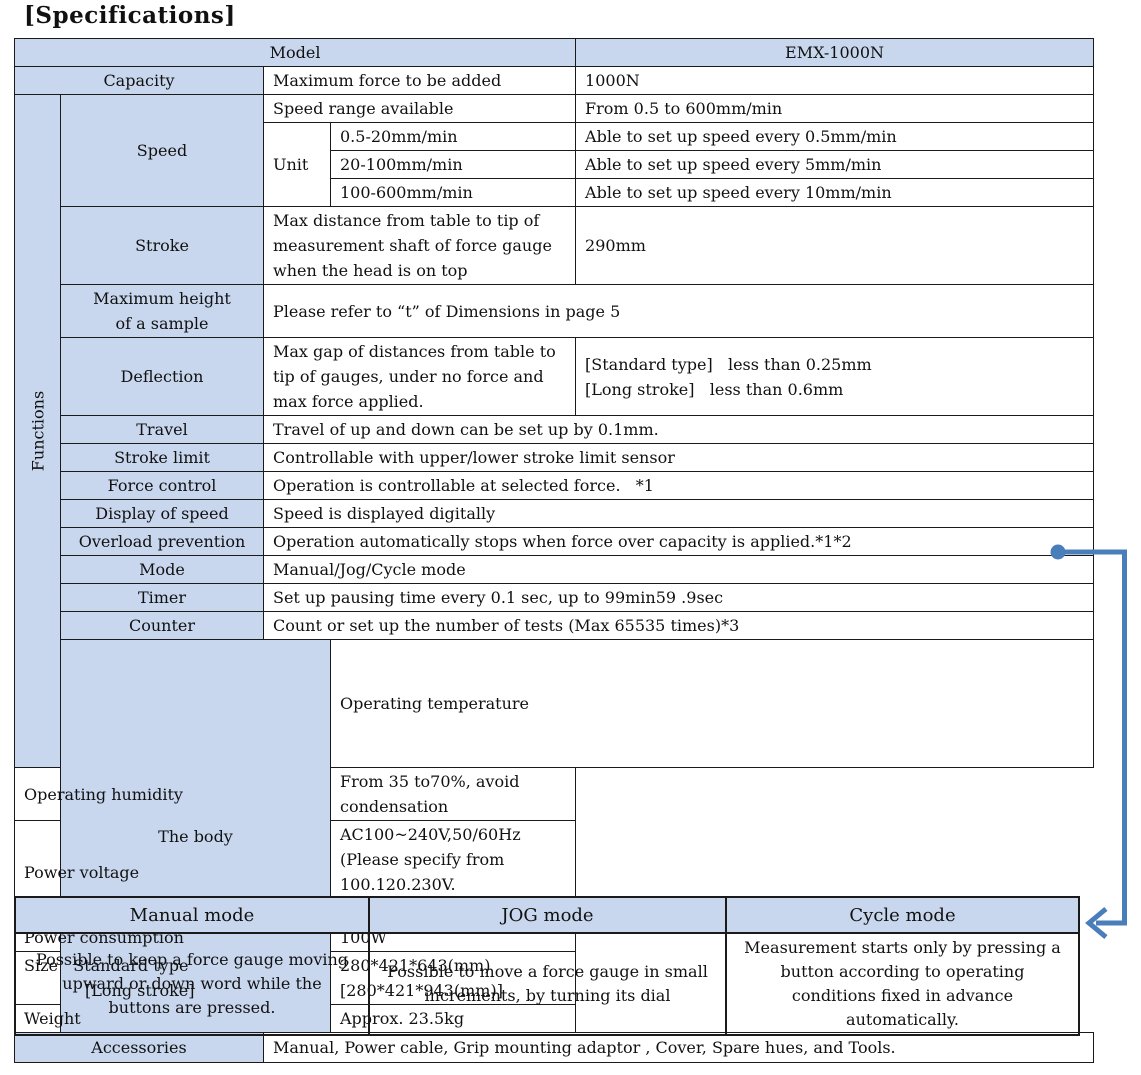 Image resolution: width=1141 pixels, height=1075 pixels. What do you see at coordinates (453, 136) in the screenshot?
I see `speed-unit-range-1: 0.5-20mm/min` at bounding box center [453, 136].